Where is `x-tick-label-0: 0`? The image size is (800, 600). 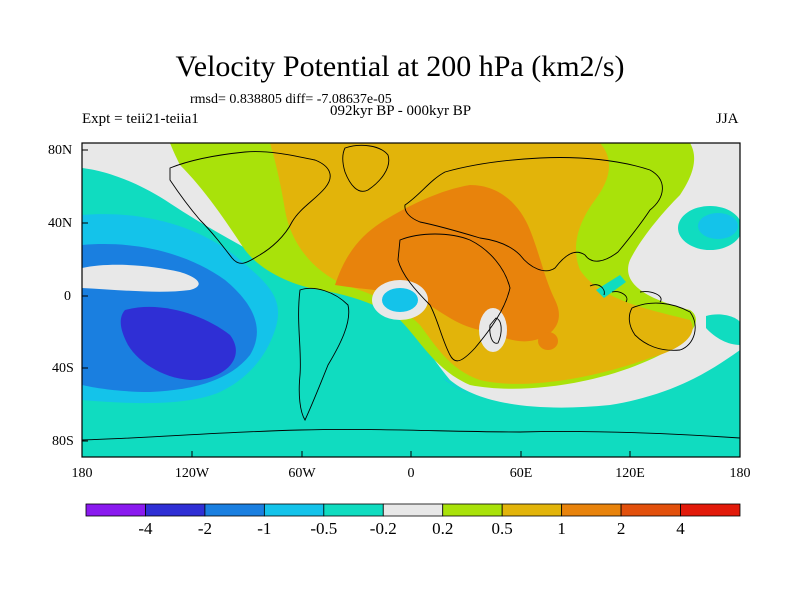
x-tick-label-0: 0 is located at coordinates (411, 473).